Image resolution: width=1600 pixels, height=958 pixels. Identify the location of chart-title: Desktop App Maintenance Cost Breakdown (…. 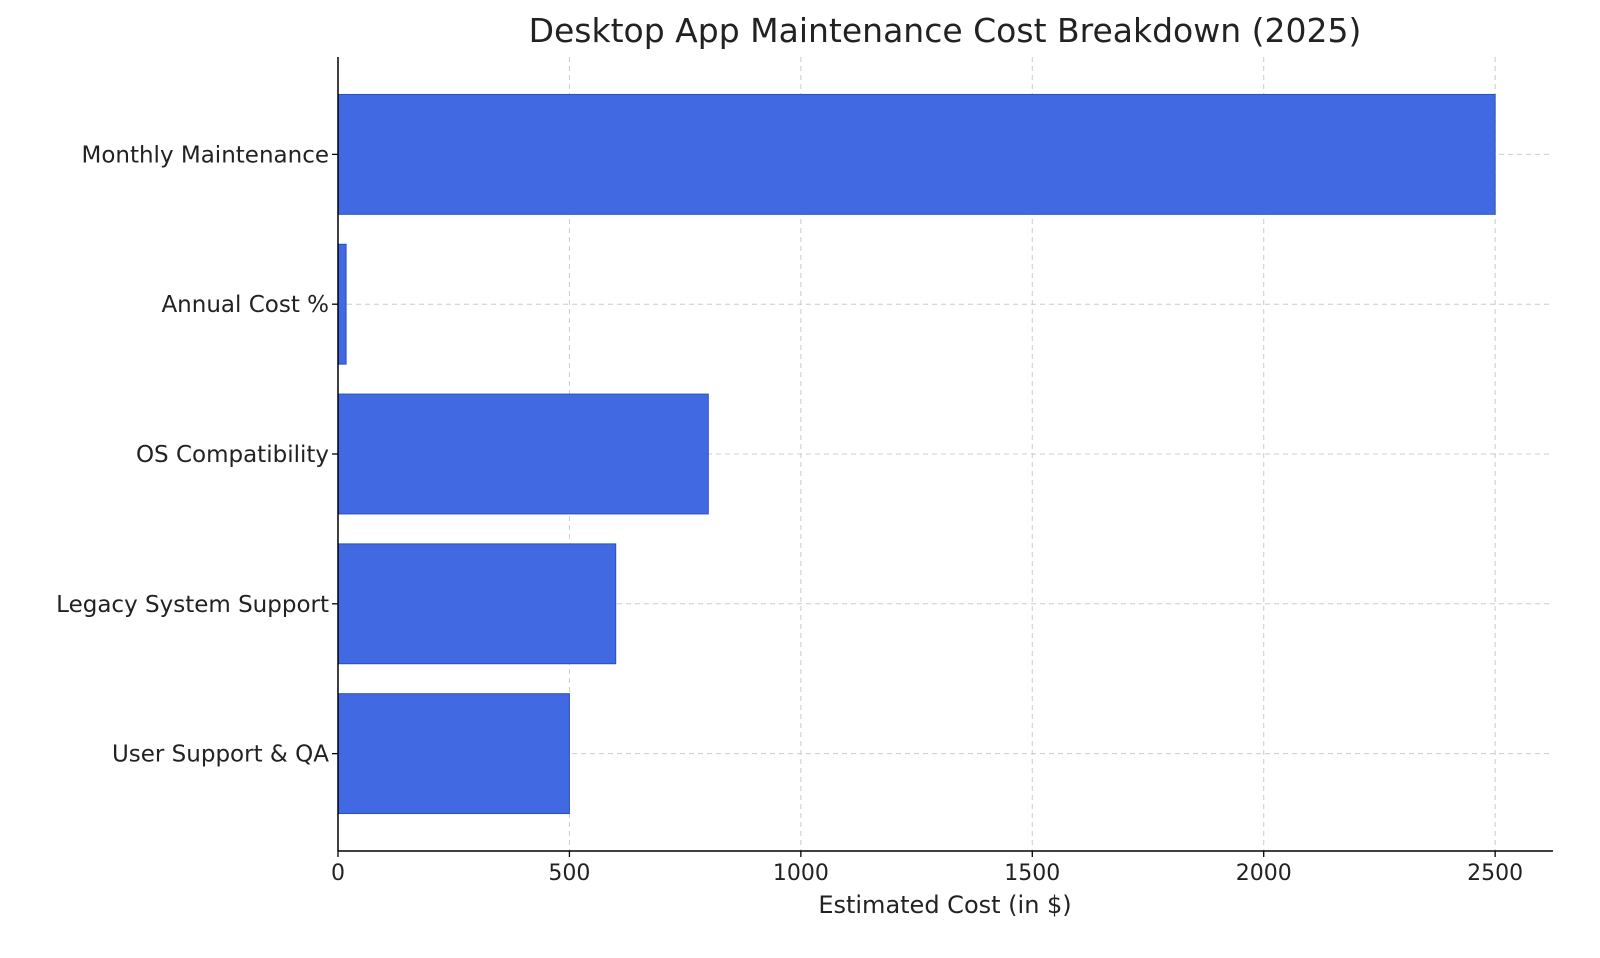
(945, 30).